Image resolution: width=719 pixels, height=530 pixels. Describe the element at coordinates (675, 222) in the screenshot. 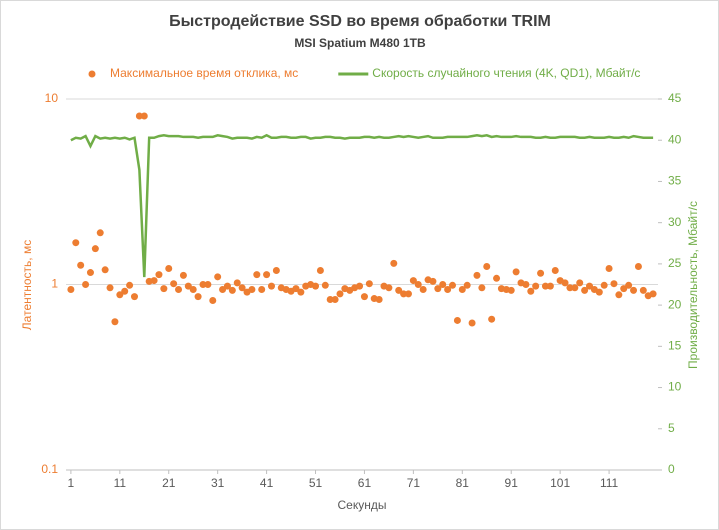

I see `y2-tick-label: 30` at that location.